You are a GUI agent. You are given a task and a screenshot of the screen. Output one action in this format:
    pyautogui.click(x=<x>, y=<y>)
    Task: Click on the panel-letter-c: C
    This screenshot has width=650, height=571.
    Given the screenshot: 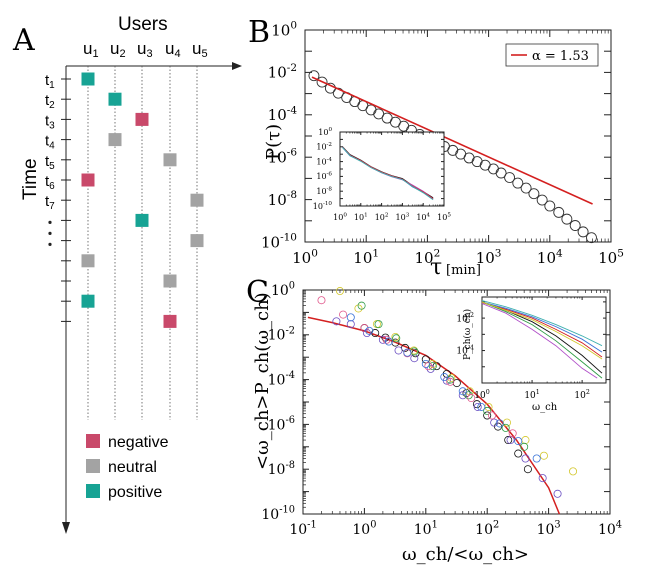 What is the action you would take?
    pyautogui.click(x=257, y=292)
    